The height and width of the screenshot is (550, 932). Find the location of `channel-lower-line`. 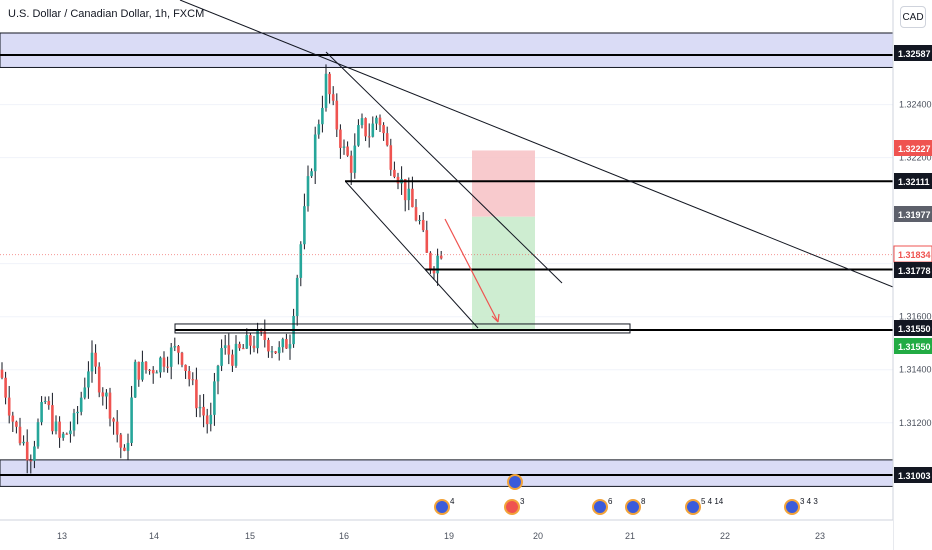

channel-lower-line is located at coordinates (412, 255).